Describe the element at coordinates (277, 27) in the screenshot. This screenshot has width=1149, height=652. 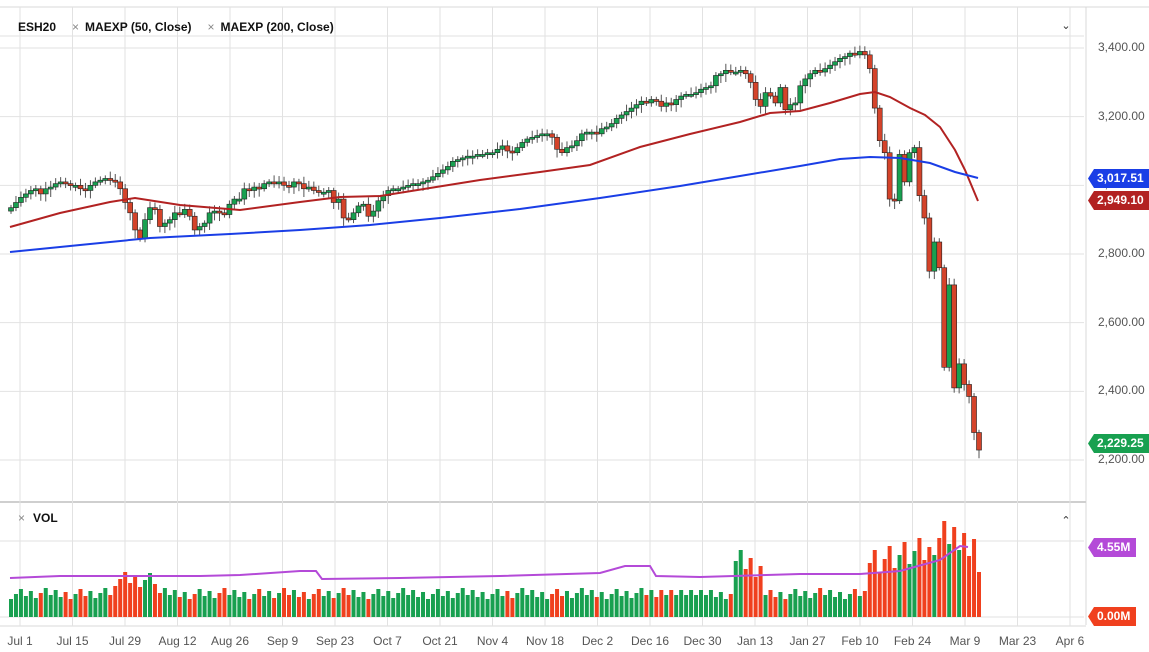
I see `indicator-ma200-label: MAEXP (200, Close)` at that location.